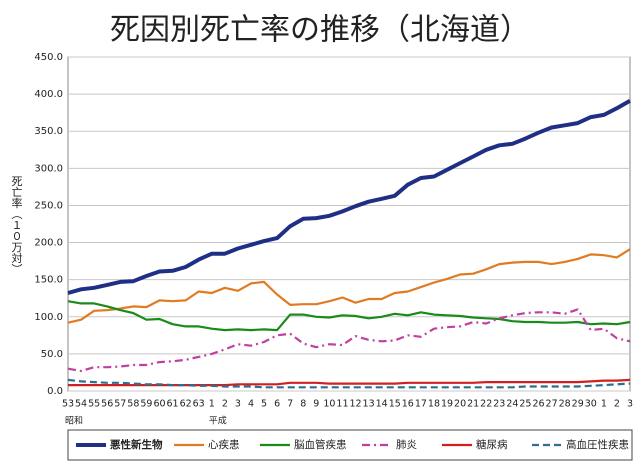 This screenshot has width=640, height=468. What do you see at coordinates (421, 404) in the screenshot?
I see `x-tick-label: 17` at bounding box center [421, 404].